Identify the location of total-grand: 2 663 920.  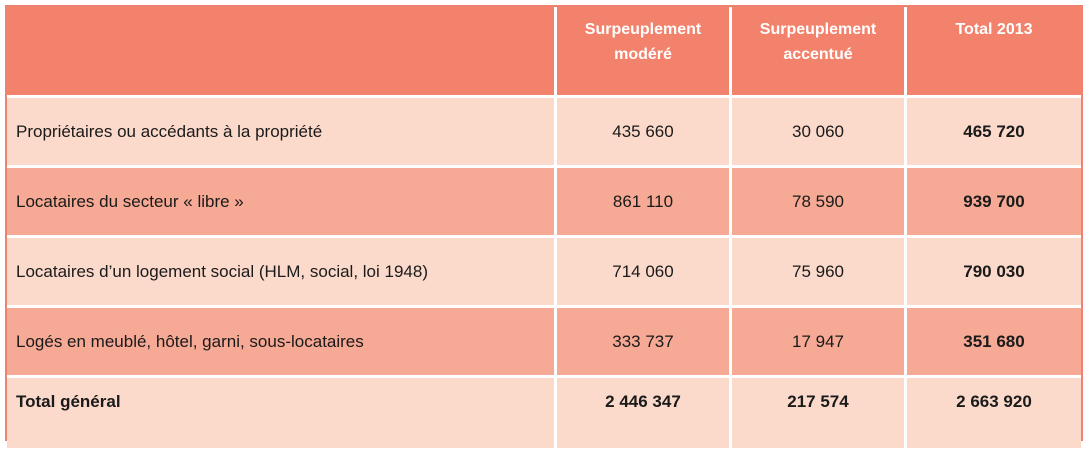
(994, 413).